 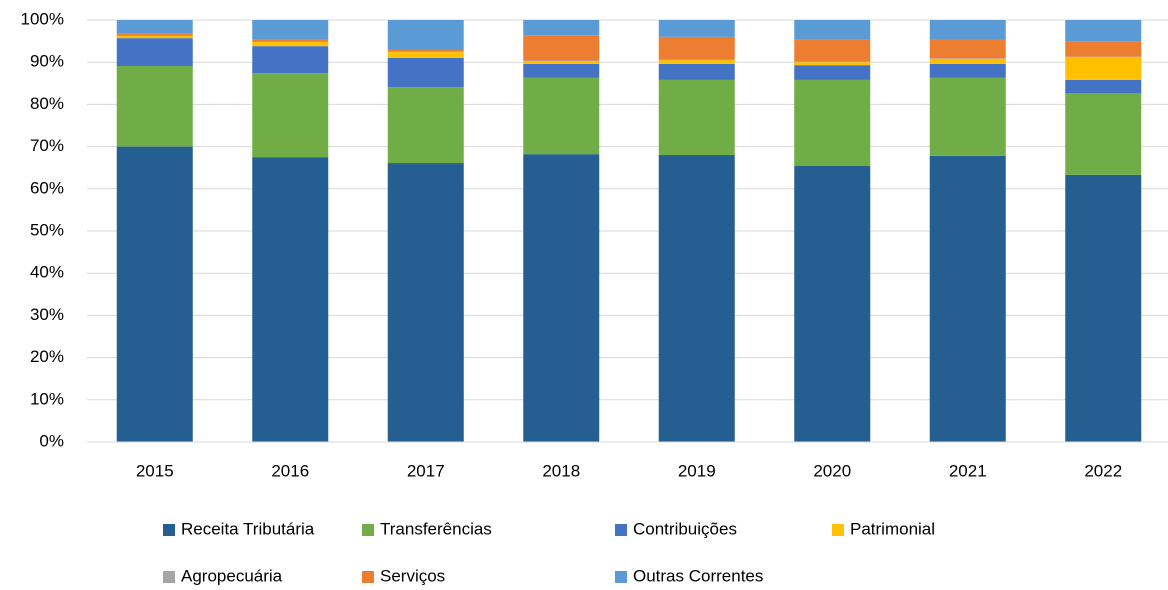 I want to click on x-tick-label: 2016, so click(x=290, y=470).